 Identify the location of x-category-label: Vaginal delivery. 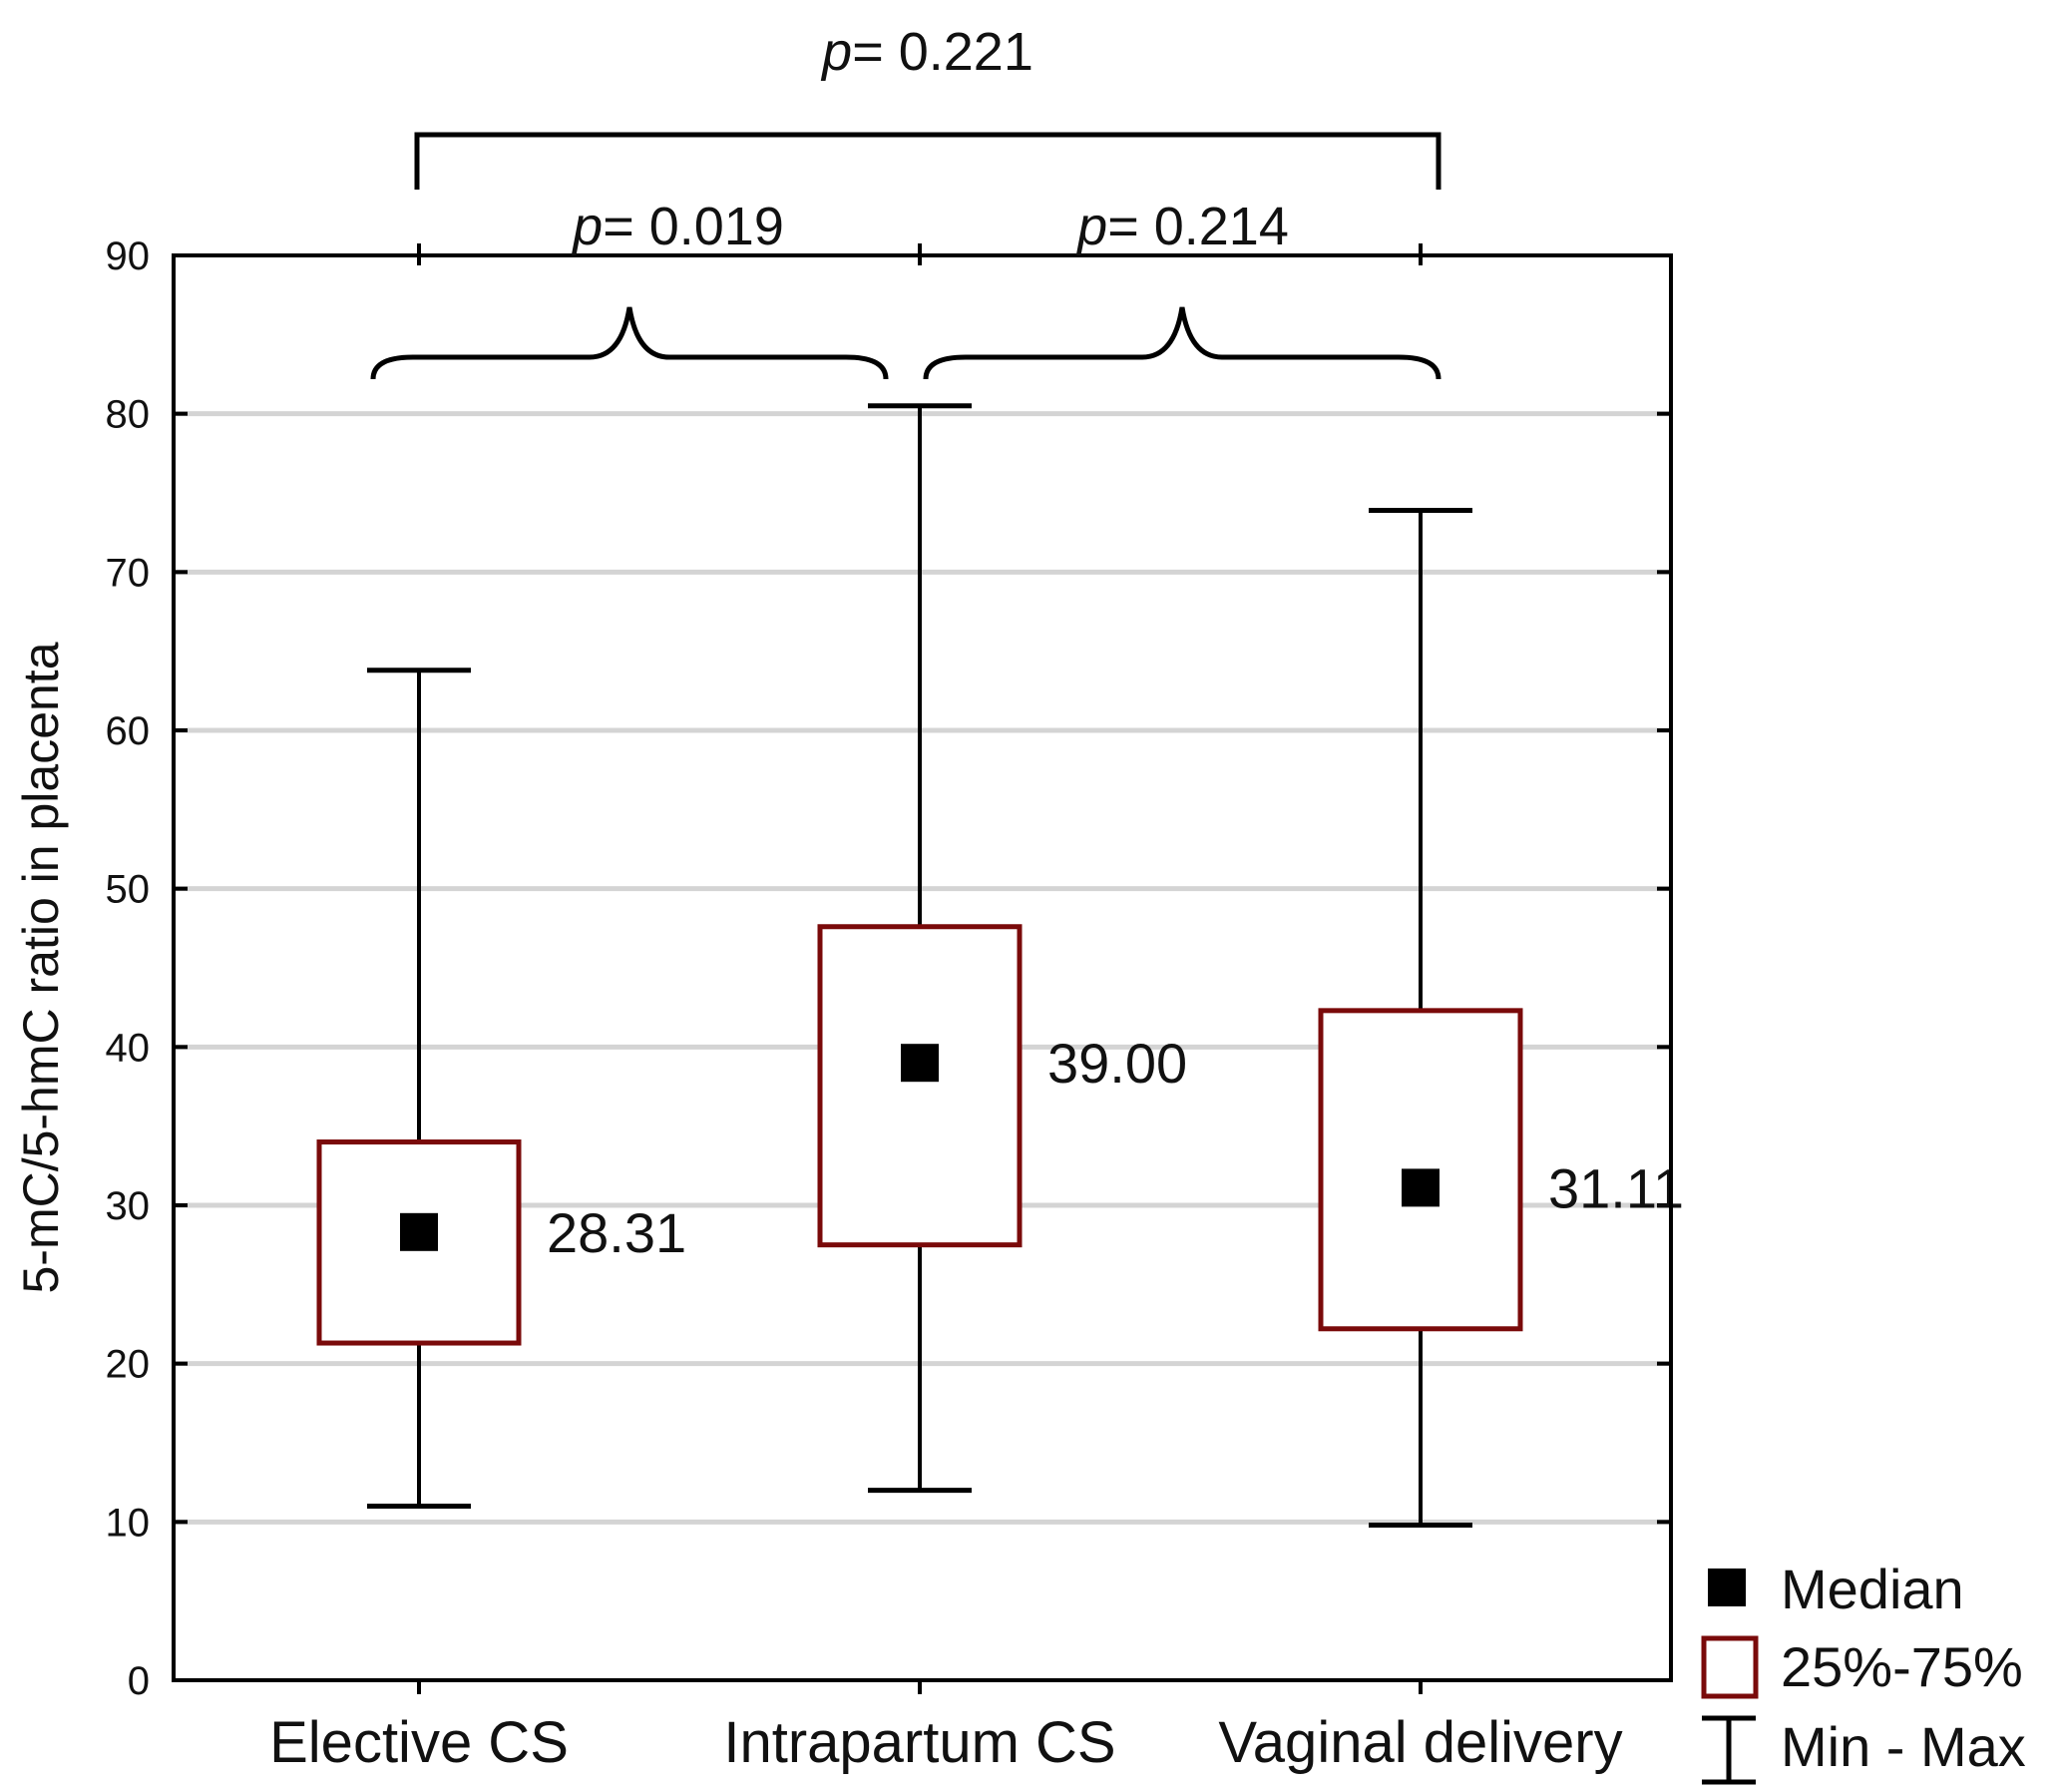
(1420, 1742).